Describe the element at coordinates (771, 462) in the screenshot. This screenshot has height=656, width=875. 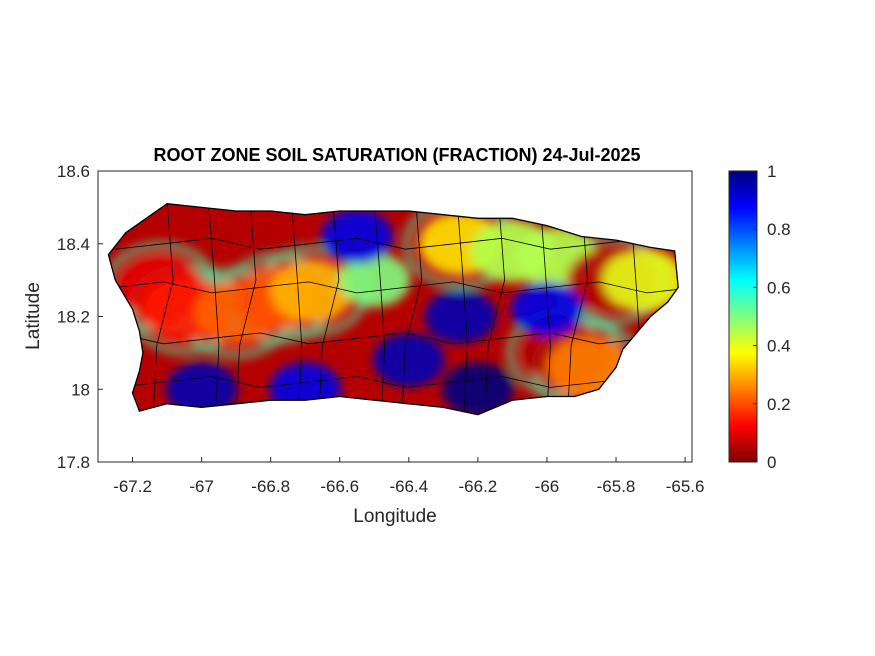
I see `colorbar-tick-label: 0` at that location.